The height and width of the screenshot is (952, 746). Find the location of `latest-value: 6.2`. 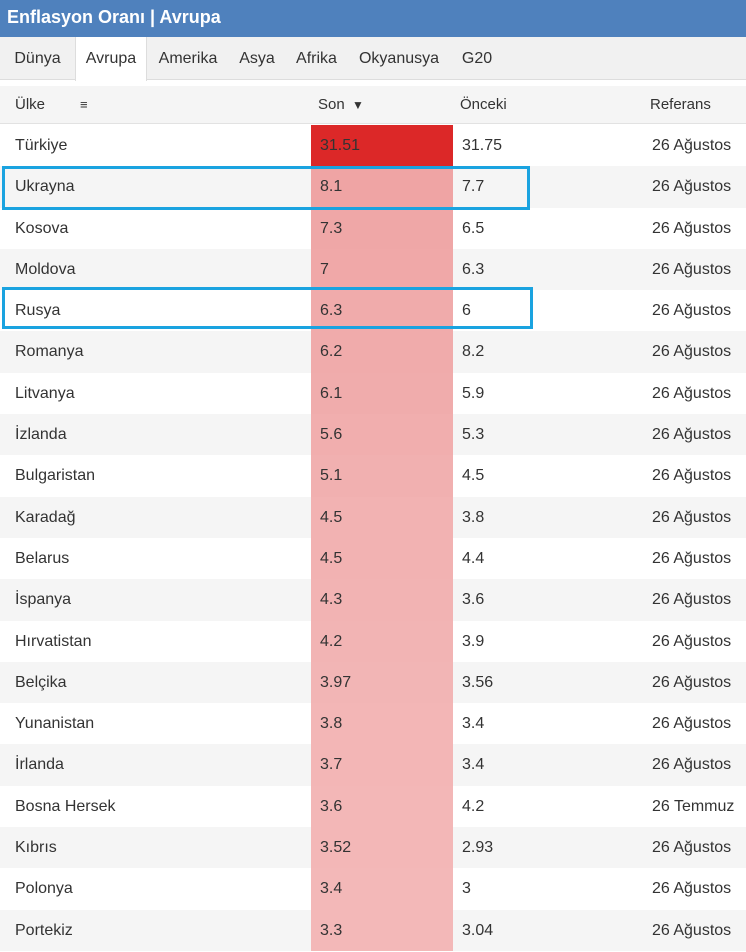

latest-value: 6.2 is located at coordinates (382, 352).